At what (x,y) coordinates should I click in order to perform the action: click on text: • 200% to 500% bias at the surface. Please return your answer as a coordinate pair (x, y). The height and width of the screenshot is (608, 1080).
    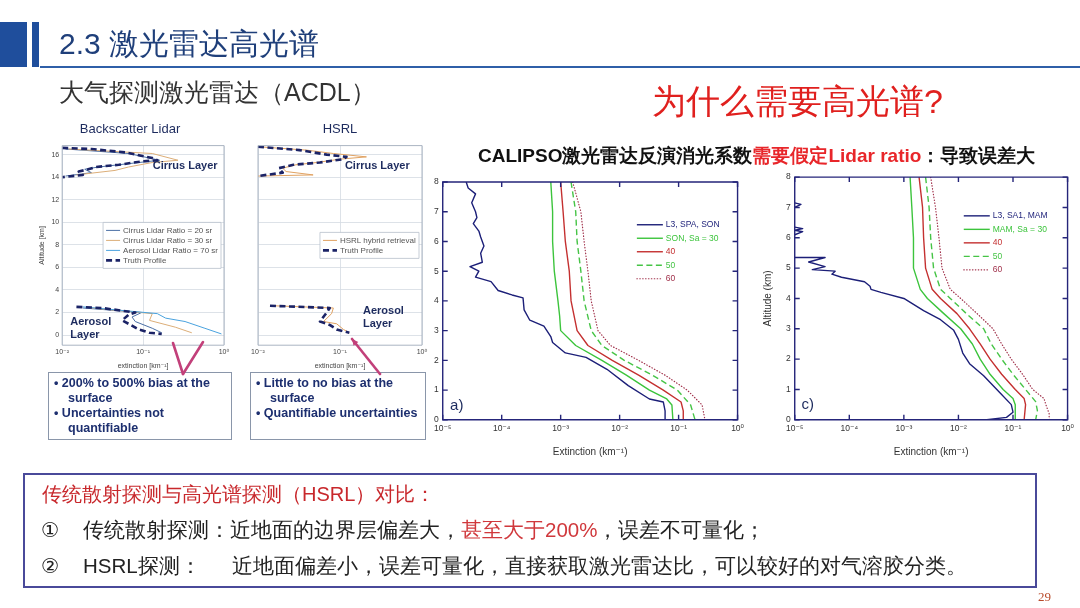
    Looking at the image, I should click on (132, 391).